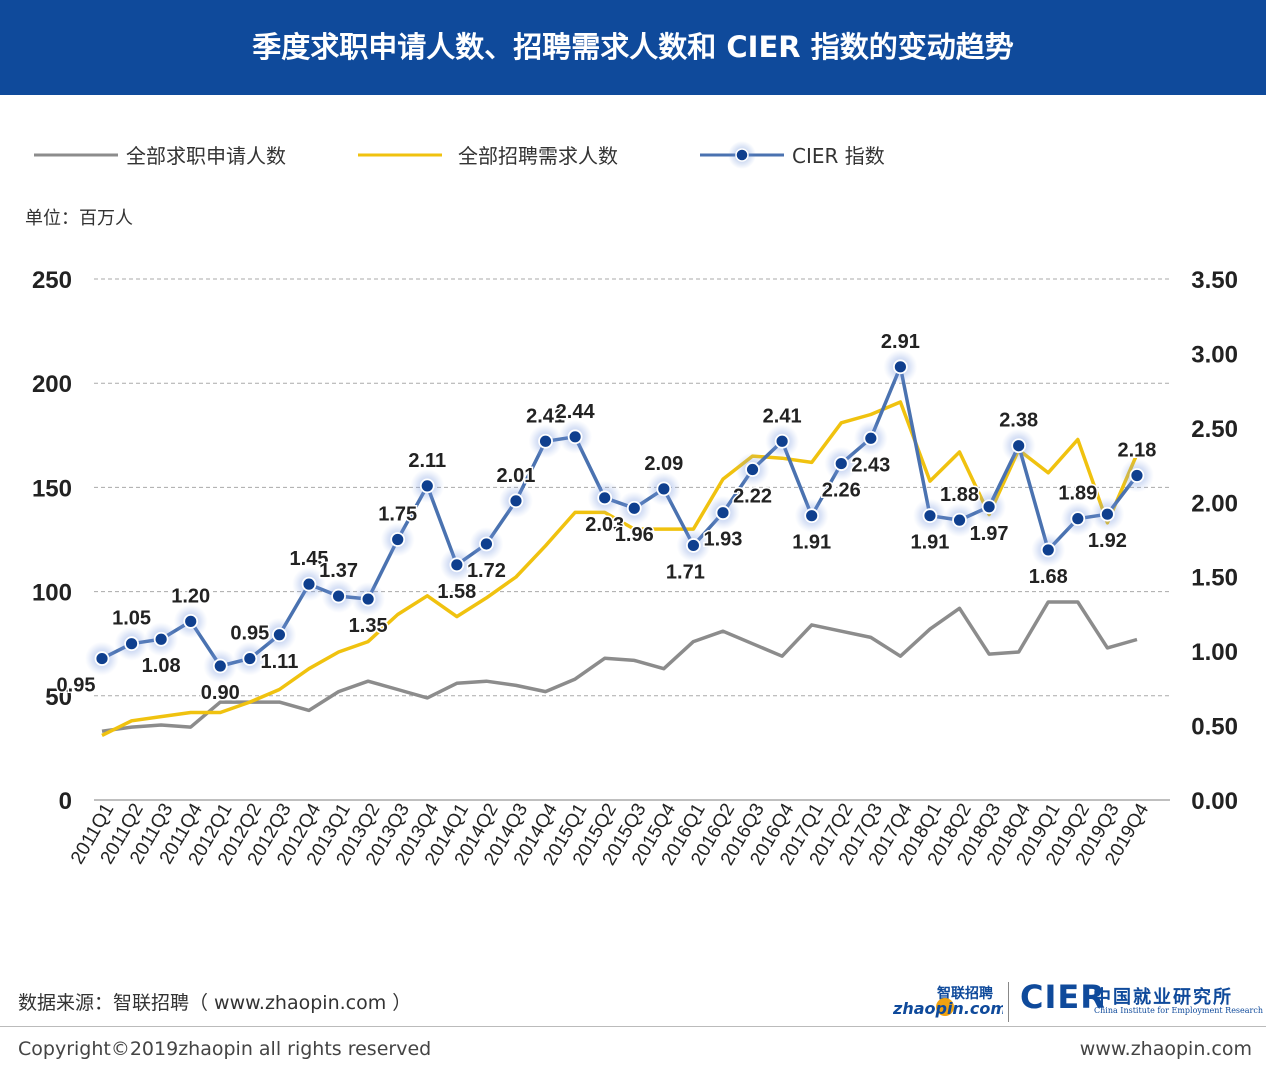 The image size is (1266, 1086). I want to click on cier-data-label: 1.45, so click(309, 559).